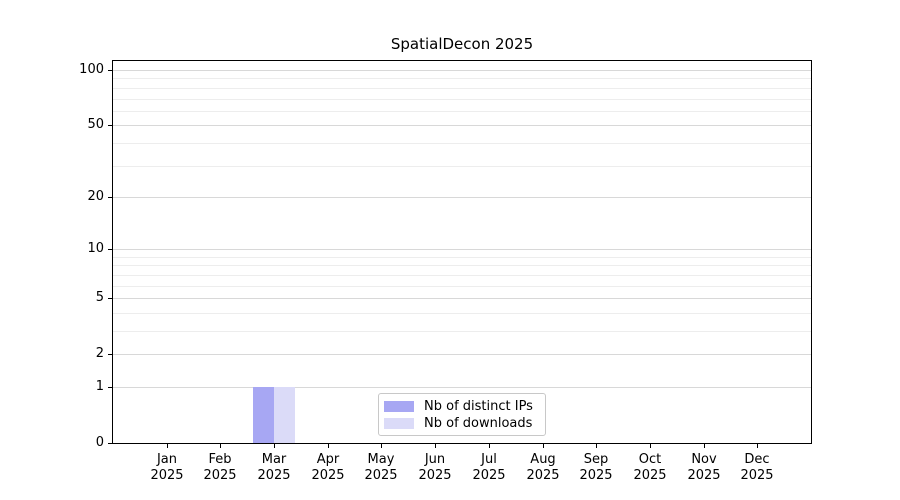 This screenshot has height=500, width=900. Describe the element at coordinates (596, 467) in the screenshot. I see `x-tick-label: Sep 2025` at that location.